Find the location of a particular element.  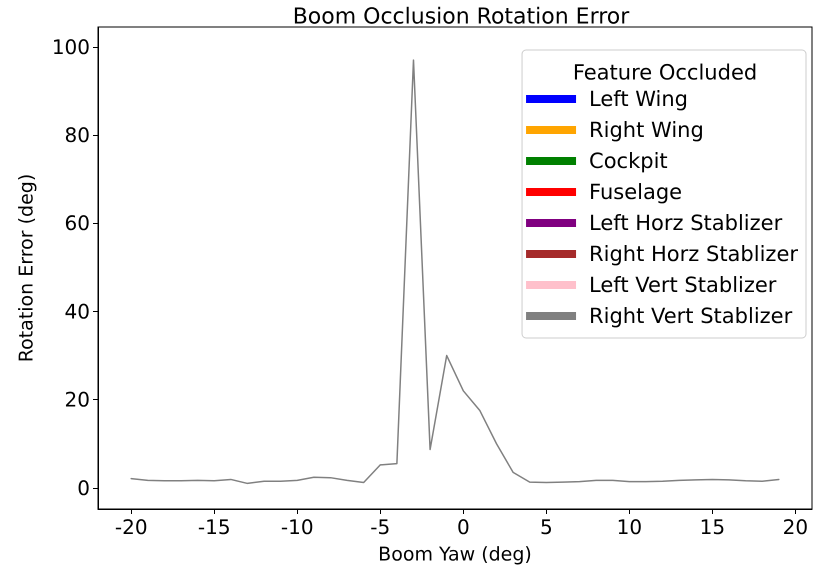

legend-title: Feature Occluded is located at coordinates (665, 72).